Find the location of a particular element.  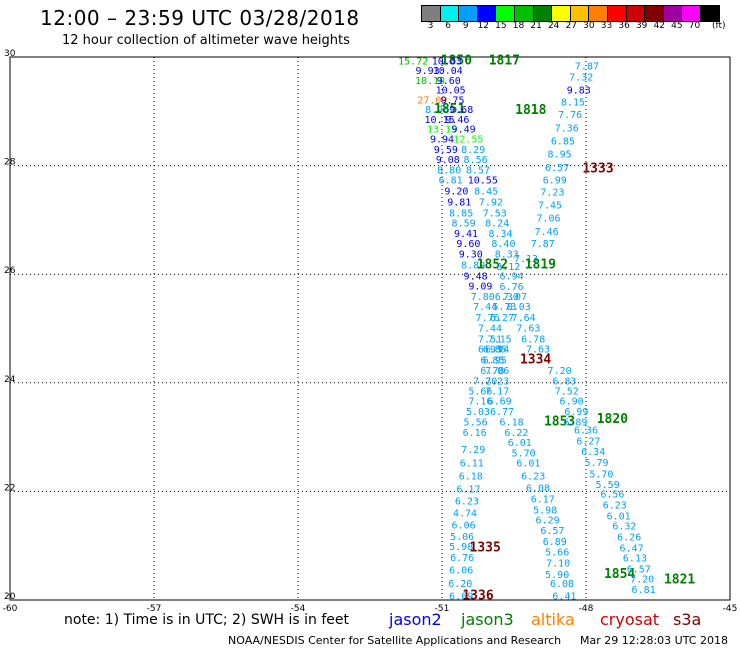

scale-label: 36 is located at coordinates (624, 26).